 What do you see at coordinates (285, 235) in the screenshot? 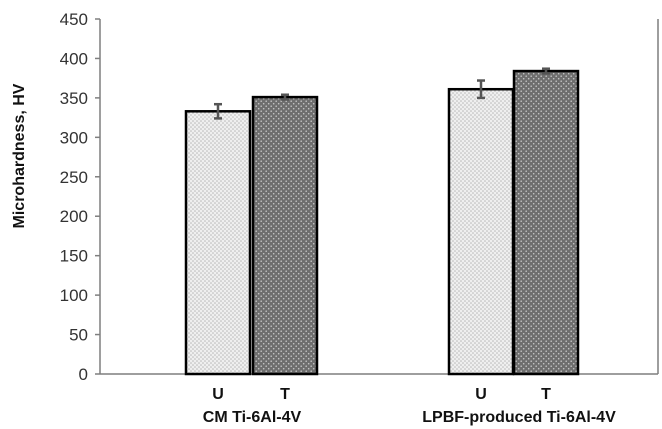
I see `bar-cm-t` at bounding box center [285, 235].